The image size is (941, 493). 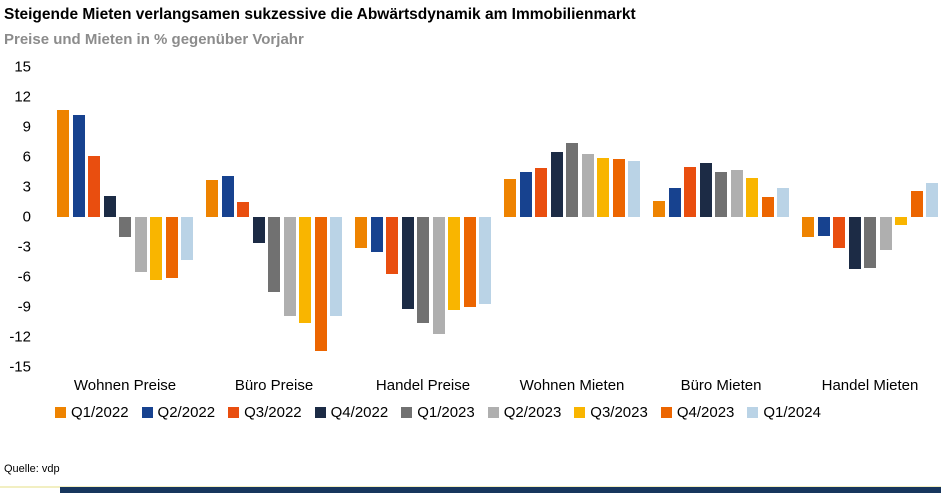 I want to click on legend-label: Q2/2022, so click(x=186, y=412).